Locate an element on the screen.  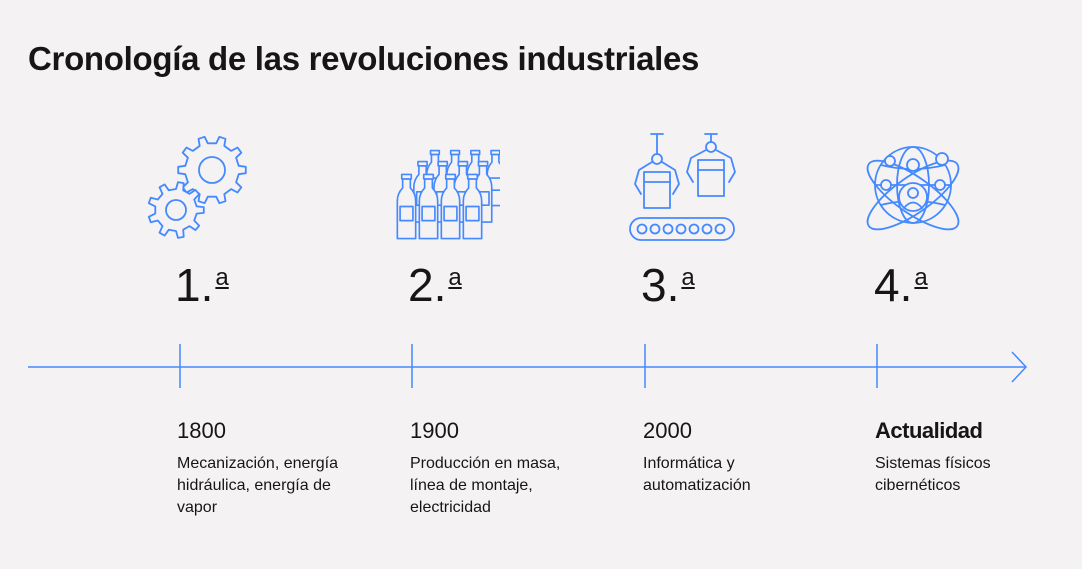
timeline-axis is located at coordinates (528, 366).